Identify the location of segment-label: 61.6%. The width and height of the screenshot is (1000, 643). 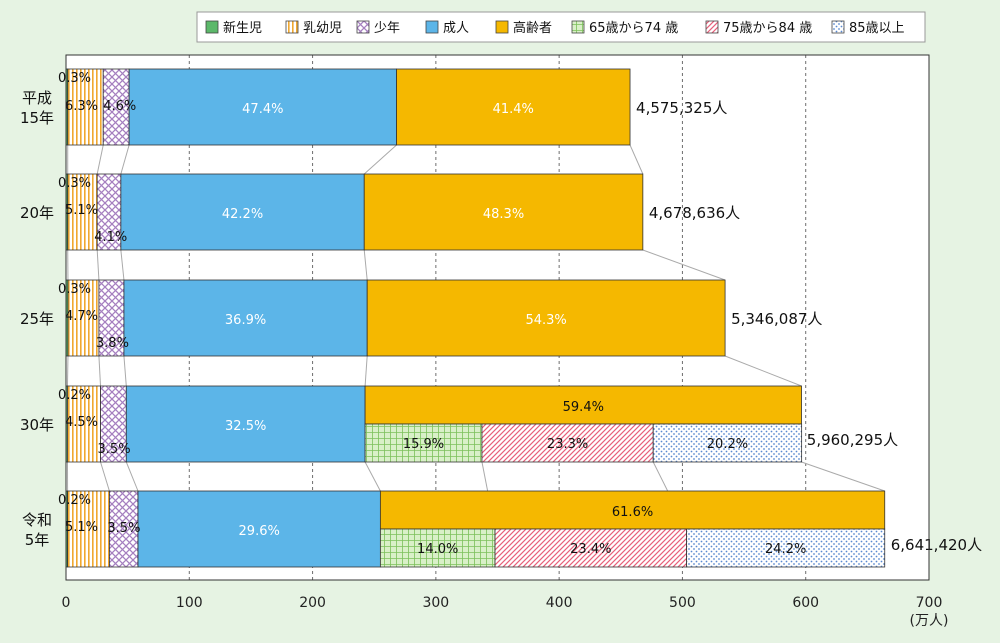
(632, 512).